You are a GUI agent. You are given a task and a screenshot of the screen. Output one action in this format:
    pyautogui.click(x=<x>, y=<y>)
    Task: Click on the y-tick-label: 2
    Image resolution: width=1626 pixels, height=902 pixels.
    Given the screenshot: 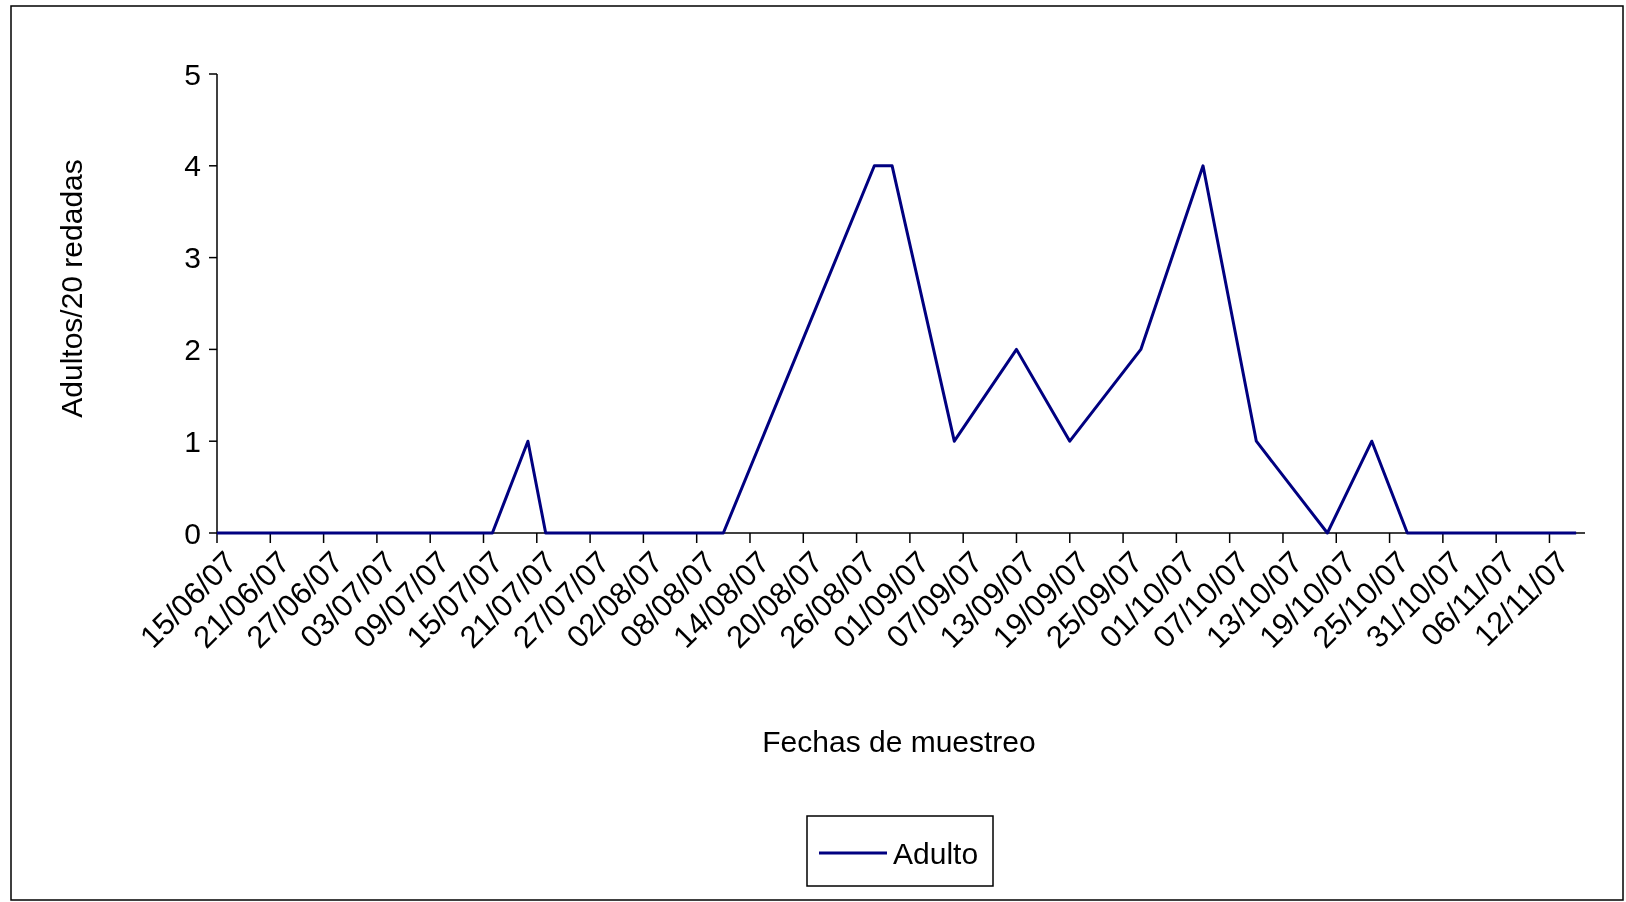 What is the action you would take?
    pyautogui.click(x=192, y=349)
    